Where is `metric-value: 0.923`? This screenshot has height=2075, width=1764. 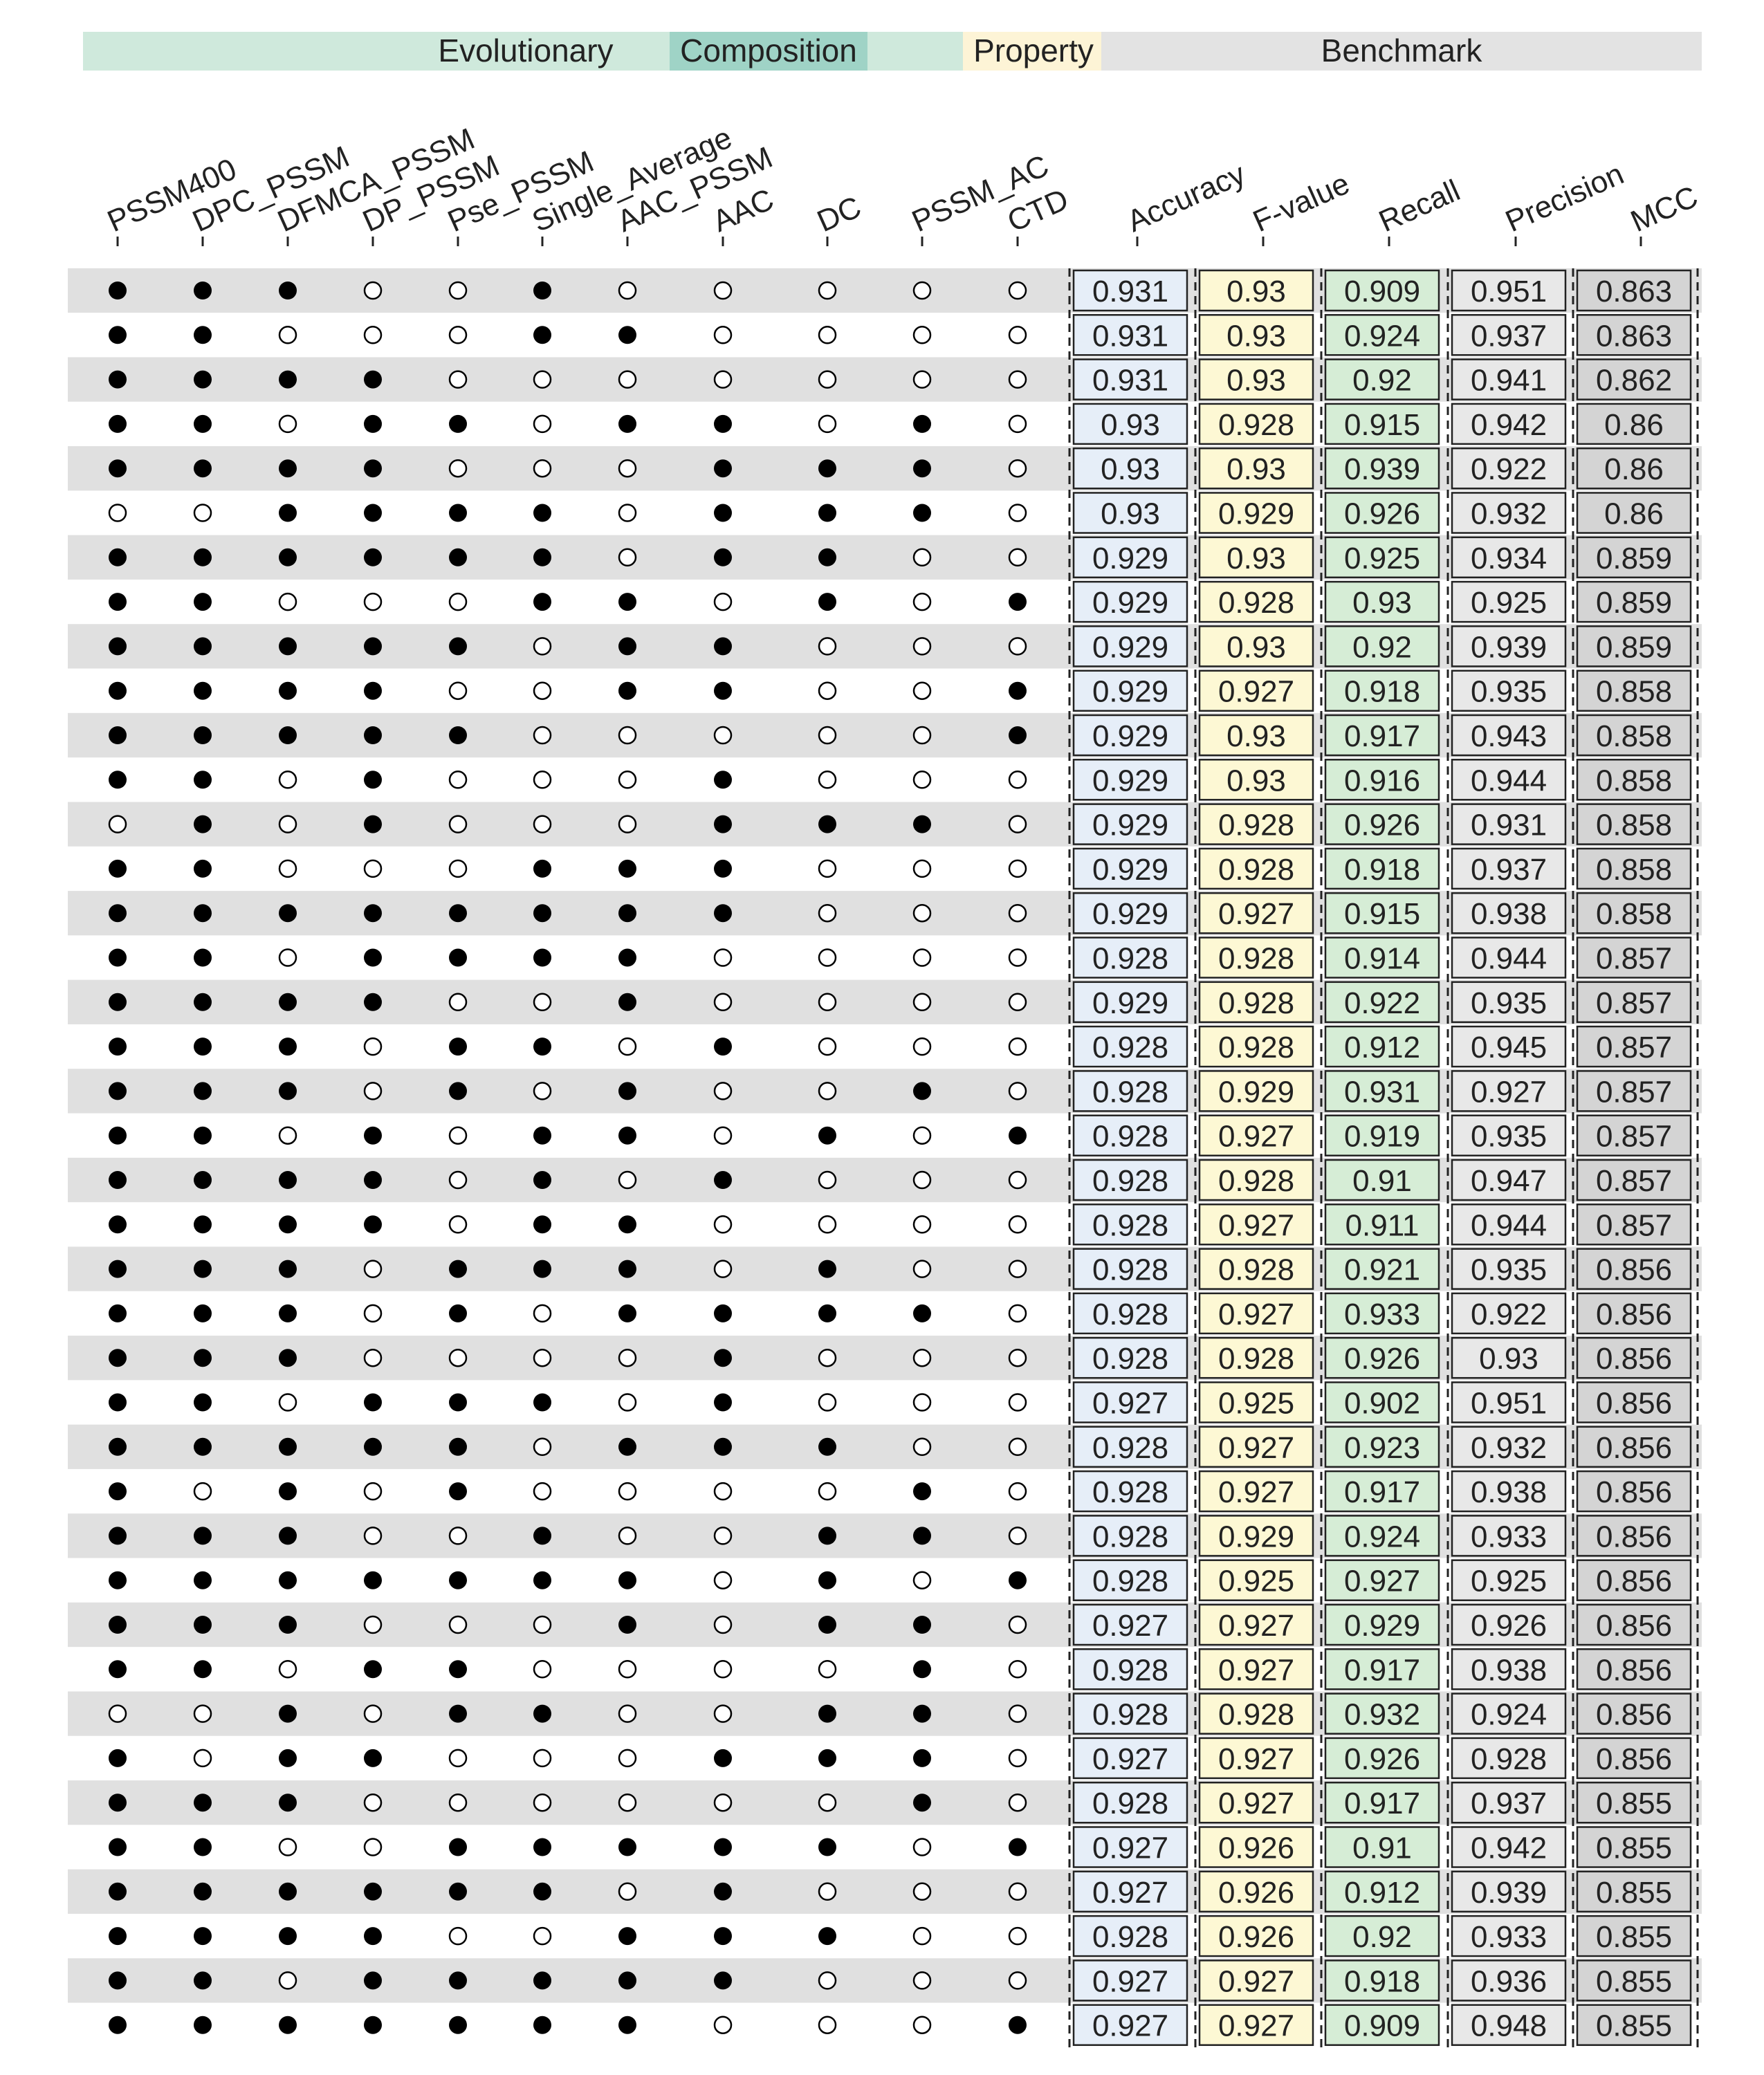
metric-value: 0.923 is located at coordinates (1382, 1448).